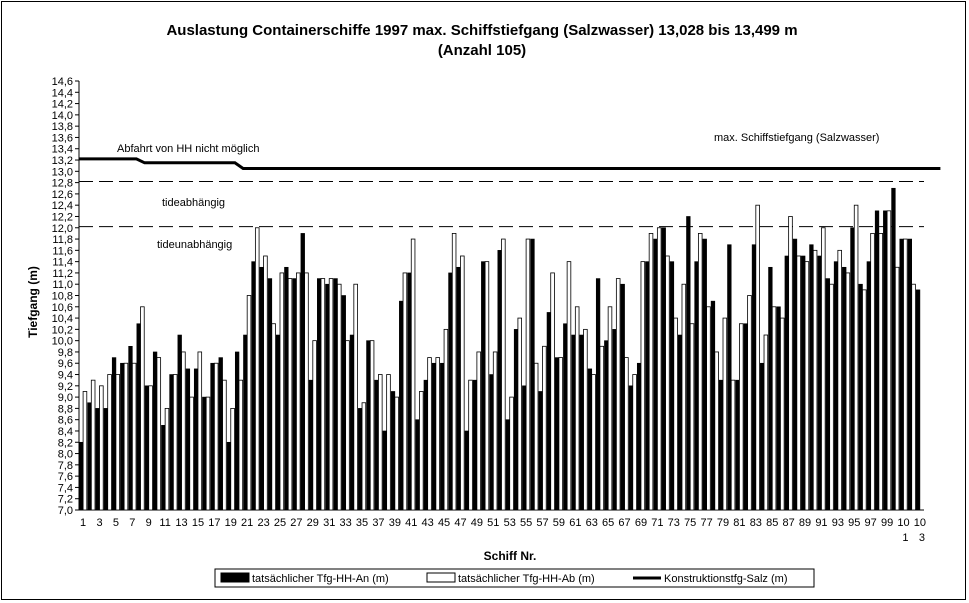 The height and width of the screenshot is (603, 969). What do you see at coordinates (181, 523) in the screenshot?
I see `x-tick-label: 13` at bounding box center [181, 523].